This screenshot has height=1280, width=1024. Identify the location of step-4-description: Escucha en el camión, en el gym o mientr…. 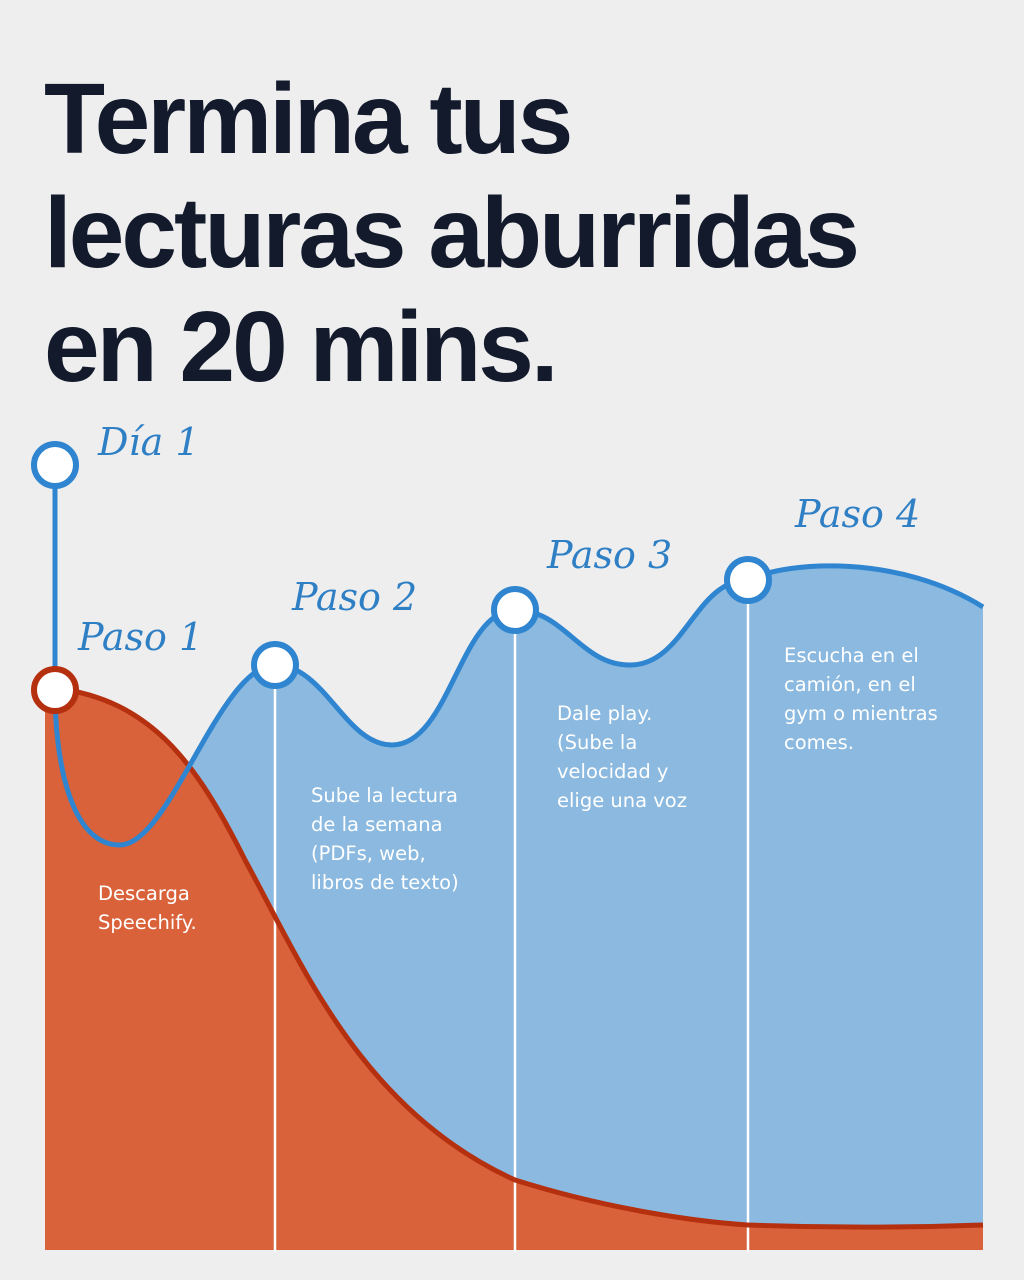
(861, 699).